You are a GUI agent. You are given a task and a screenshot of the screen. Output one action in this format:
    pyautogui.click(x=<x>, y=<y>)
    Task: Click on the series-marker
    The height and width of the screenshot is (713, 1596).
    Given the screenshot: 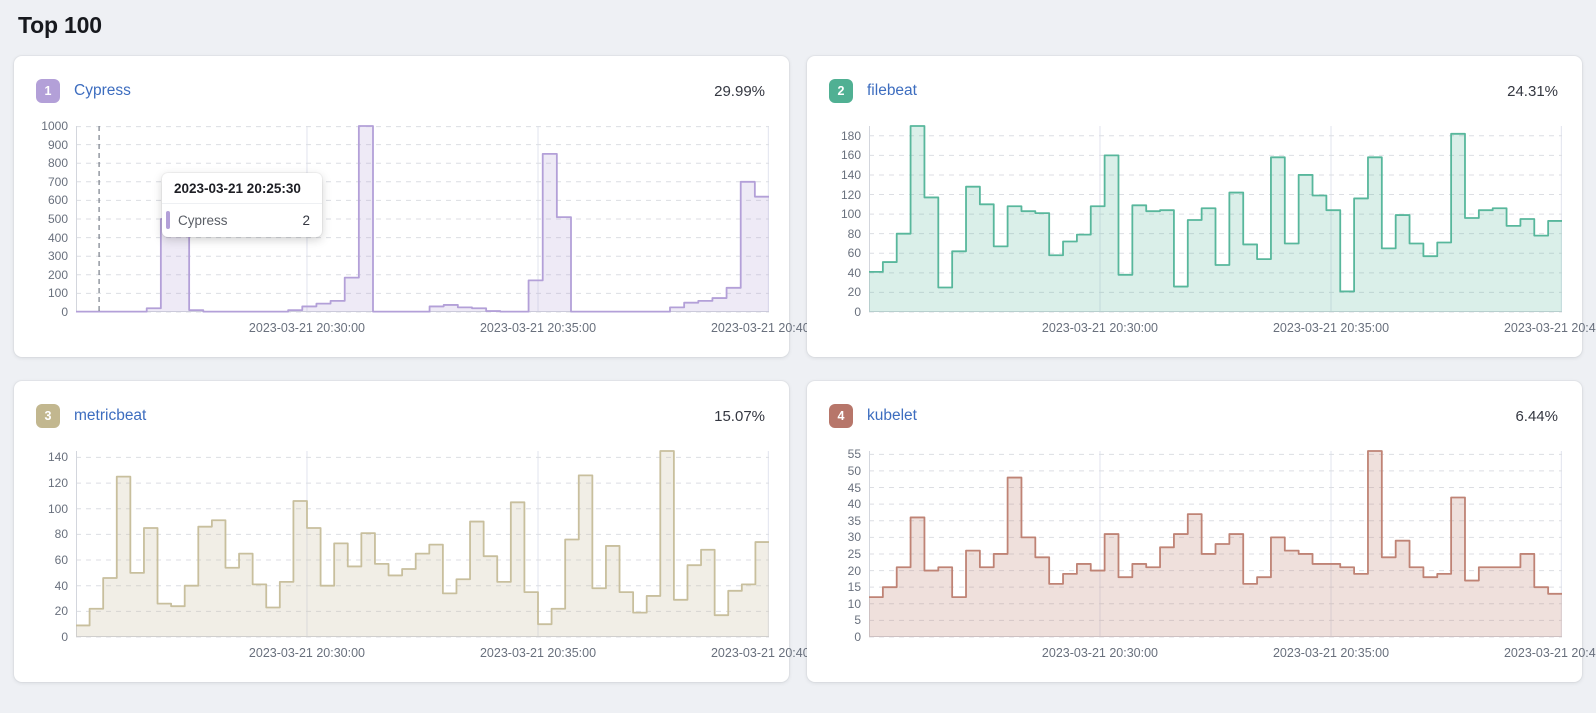 What is the action you would take?
    pyautogui.click(x=168, y=220)
    